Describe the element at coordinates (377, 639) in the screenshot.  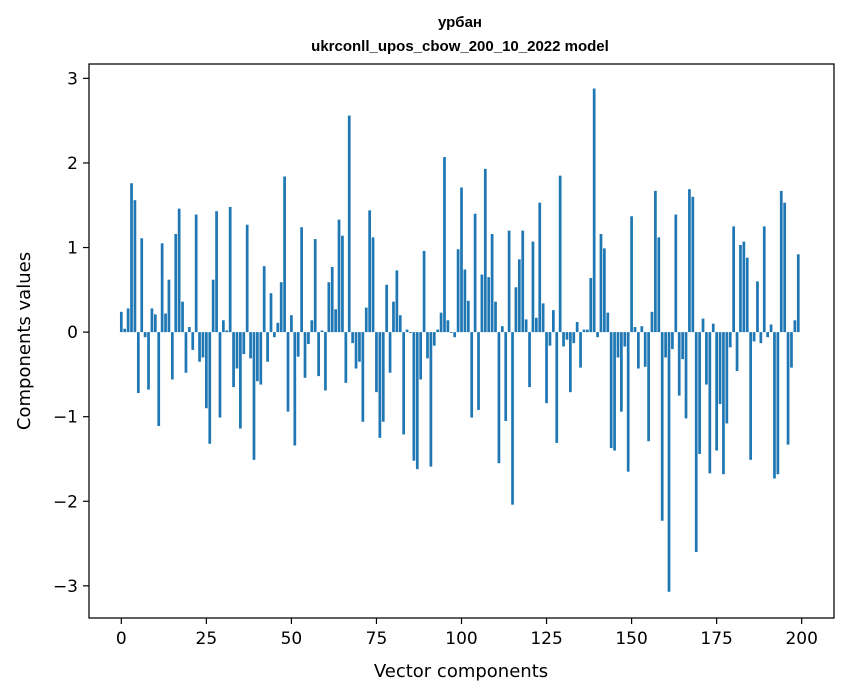
I see `x-tick-label: 75` at that location.